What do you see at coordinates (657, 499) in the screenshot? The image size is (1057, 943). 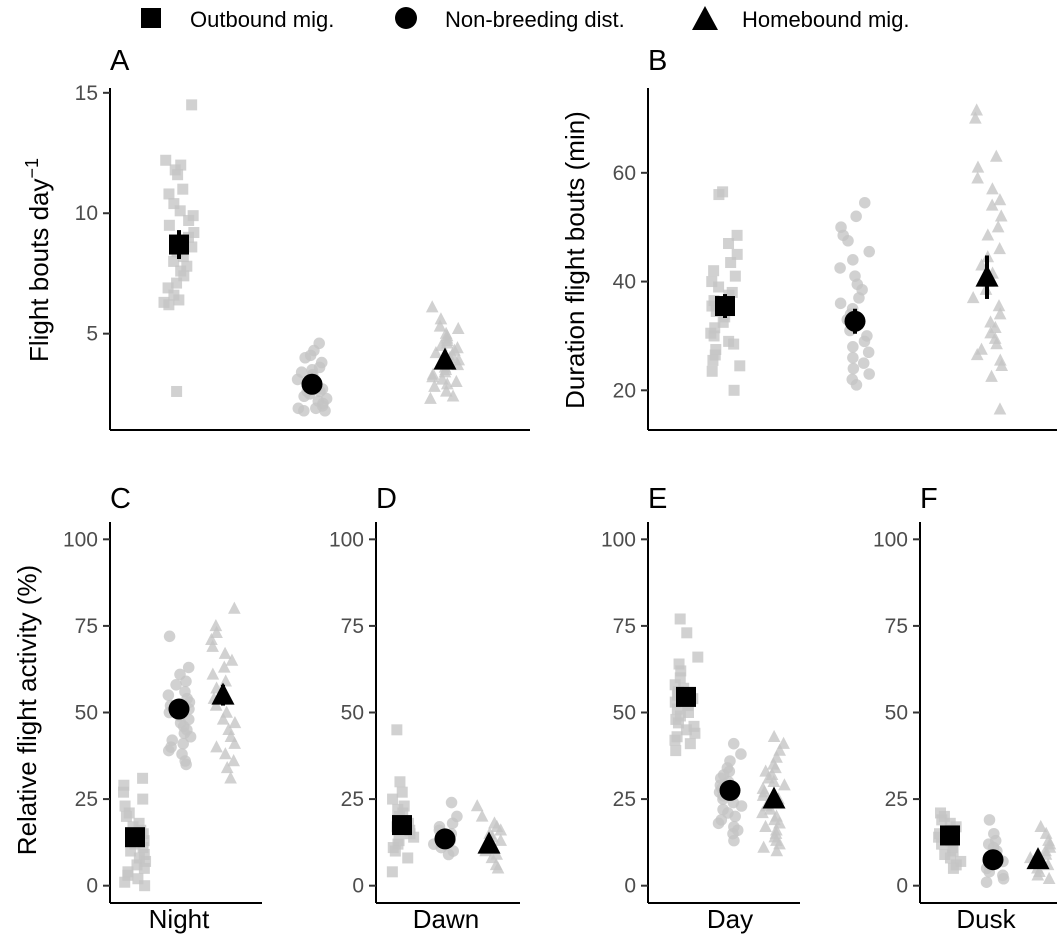 I see `panel-label-e: E` at bounding box center [657, 499].